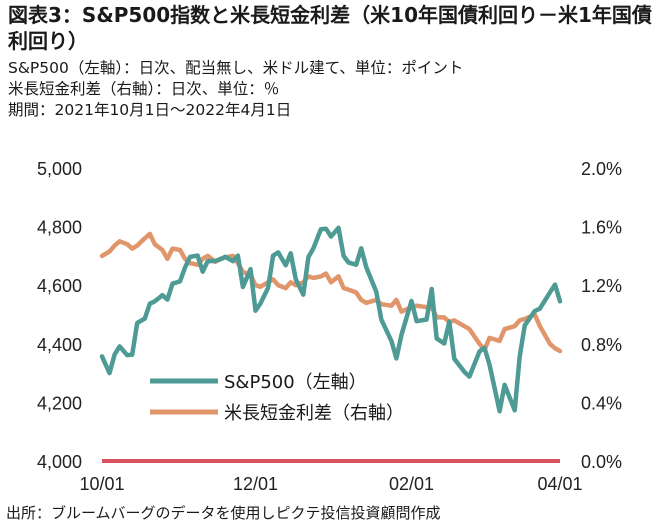  Describe the element at coordinates (601, 403) in the screenshot. I see `right-tick-label: 0.4%` at that location.